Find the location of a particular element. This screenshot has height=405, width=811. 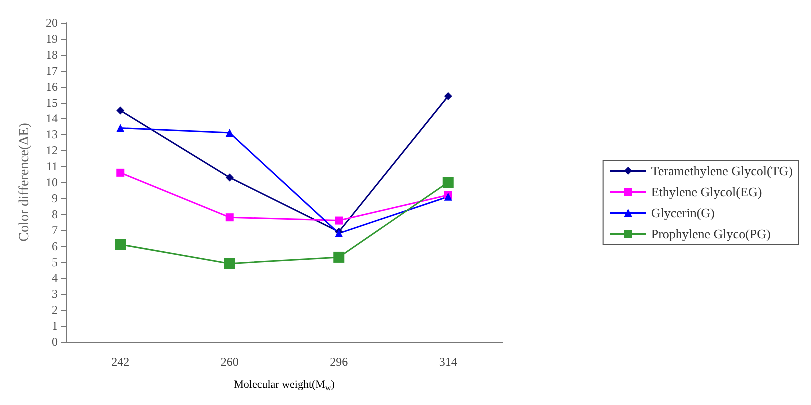

y-tick-label: 17 is located at coordinates (52, 71).